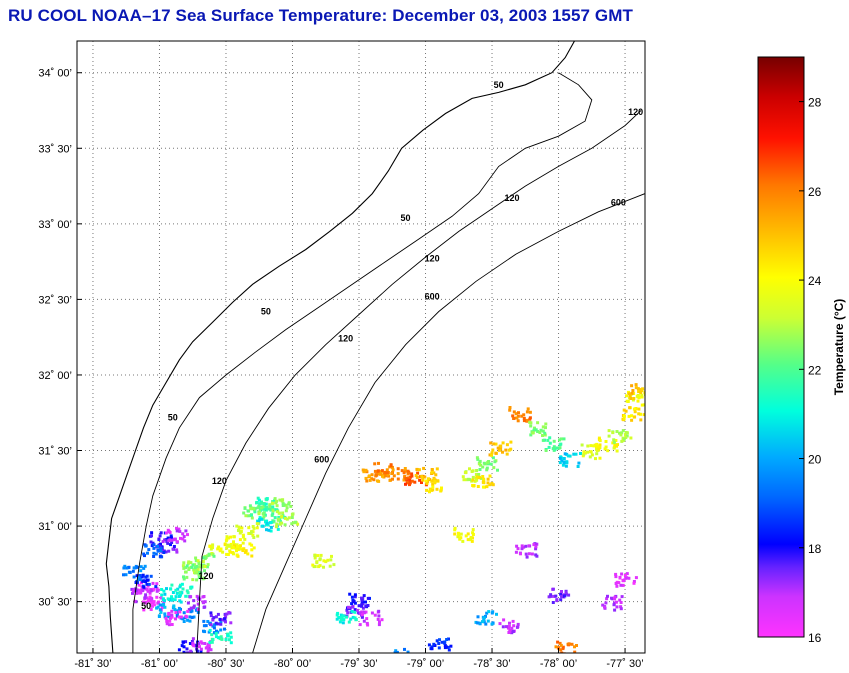  Describe the element at coordinates (425, 664) in the screenshot. I see `x-tick-label: -79˚ 00’` at that location.